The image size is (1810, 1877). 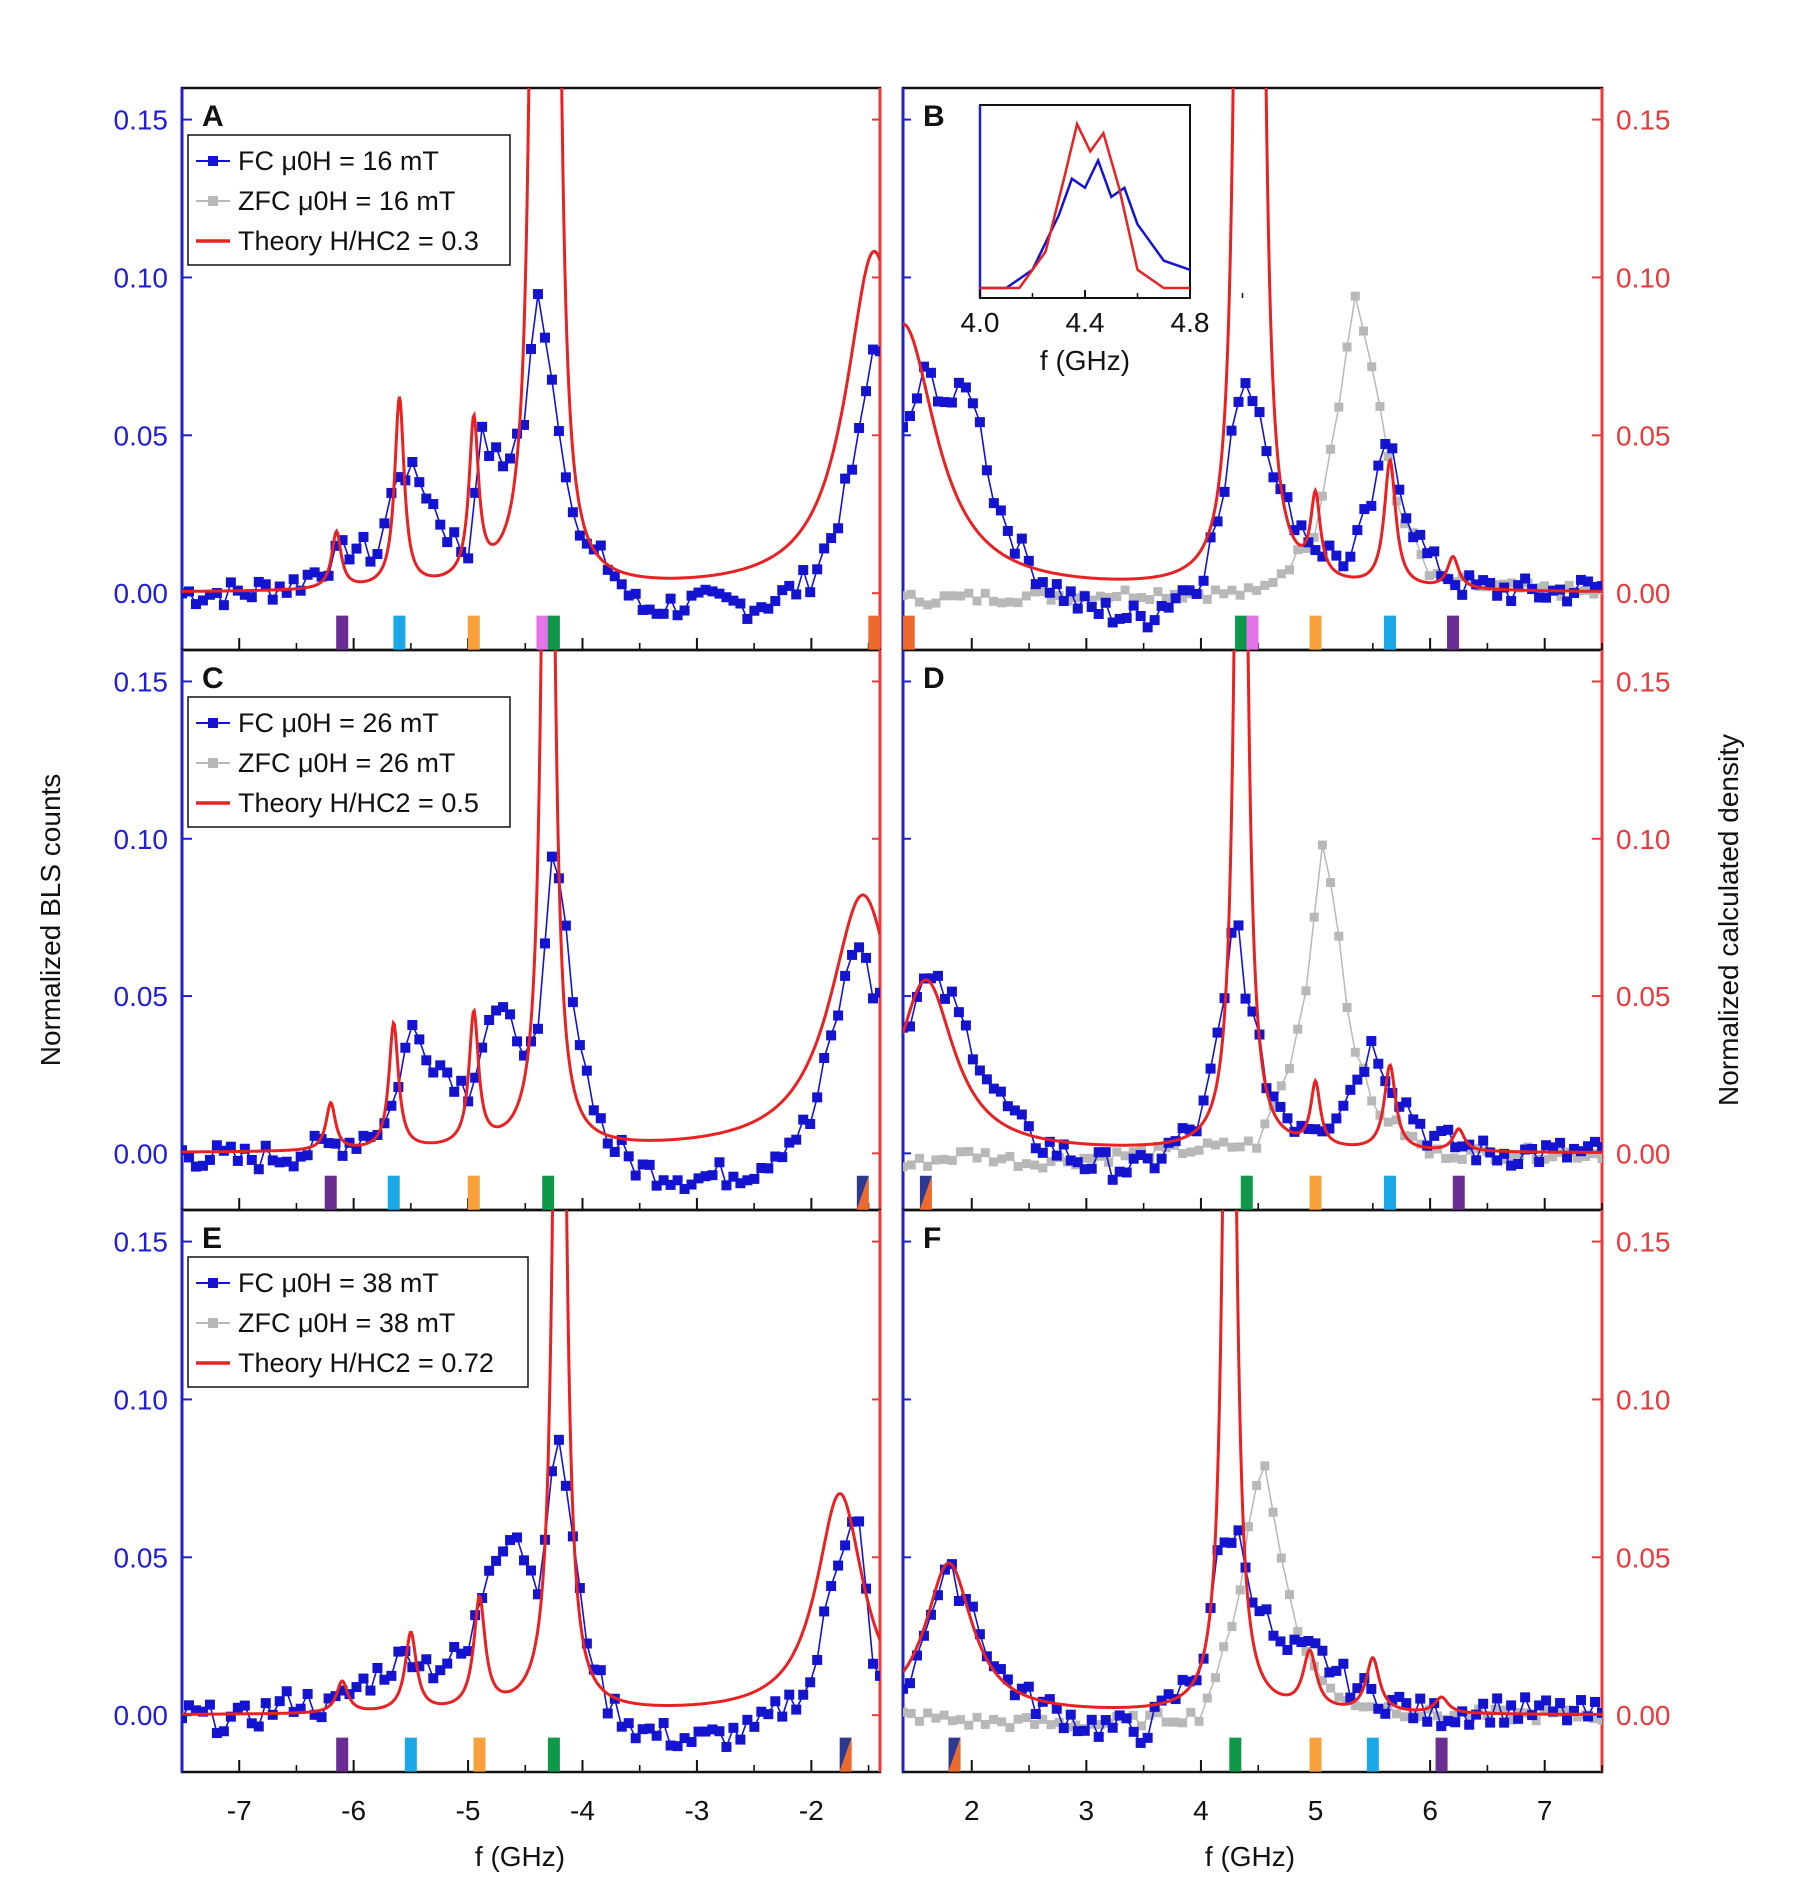 What do you see at coordinates (239, 1810) in the screenshot?
I see `x-tick-label: -7` at bounding box center [239, 1810].